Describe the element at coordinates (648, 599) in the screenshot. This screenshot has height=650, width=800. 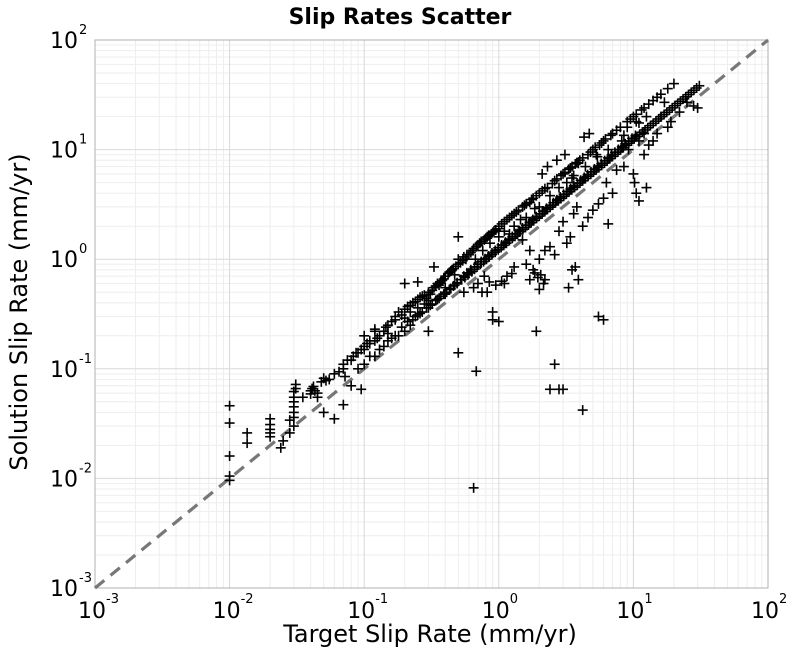
I see `x-tick-exponent: 1` at that location.